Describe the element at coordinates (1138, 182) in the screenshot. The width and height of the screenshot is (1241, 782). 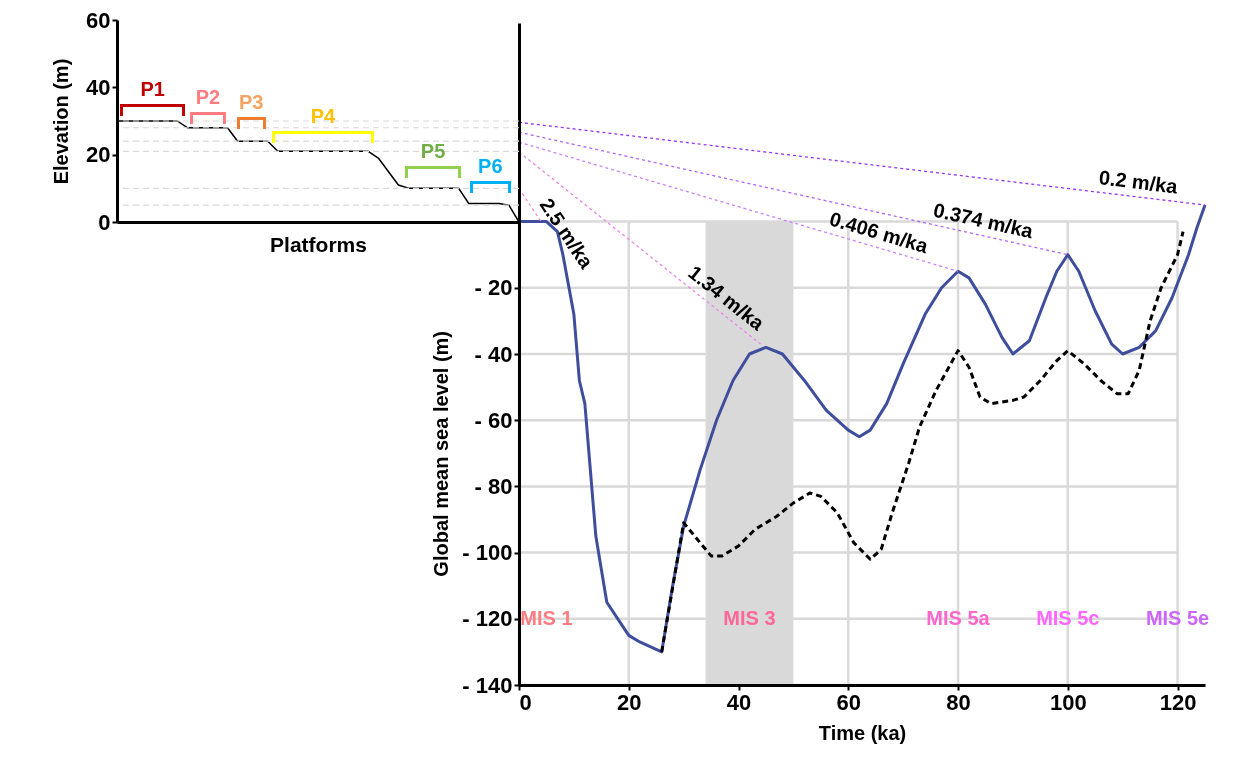
I see `text: 0.2 m/ka` at that location.